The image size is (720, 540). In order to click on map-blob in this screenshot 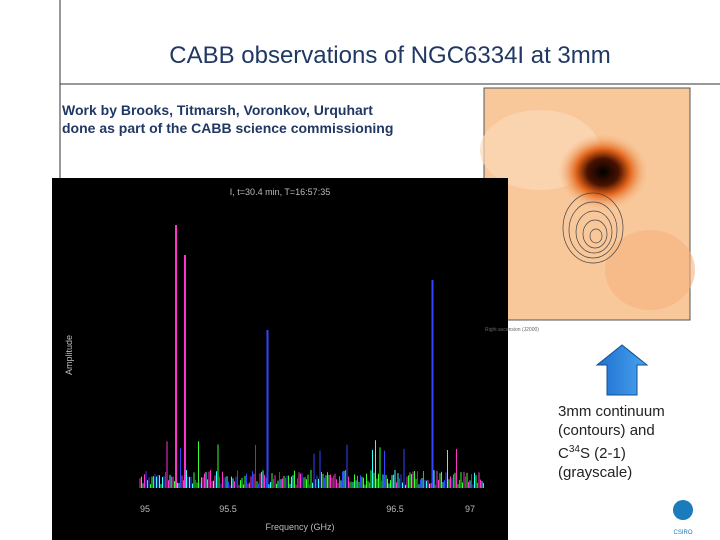, I will do `click(603, 172)`.